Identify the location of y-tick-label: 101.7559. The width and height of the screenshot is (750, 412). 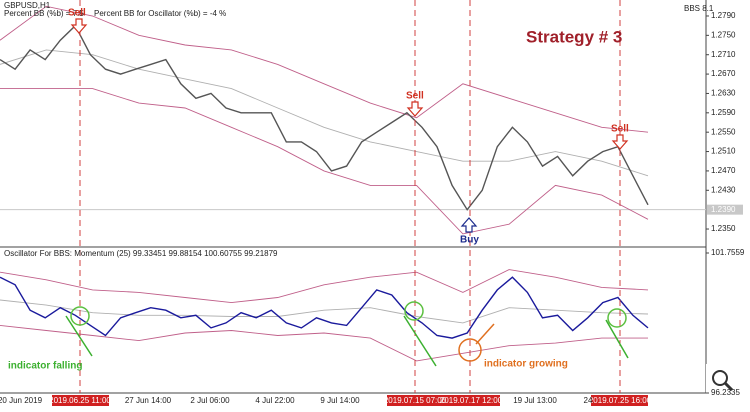
(728, 252).